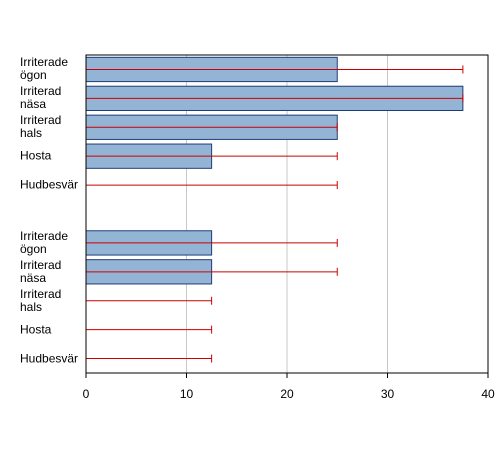 Image resolution: width=500 pixels, height=450 pixels. What do you see at coordinates (488, 394) in the screenshot?
I see `x-tick-label: 40` at bounding box center [488, 394].